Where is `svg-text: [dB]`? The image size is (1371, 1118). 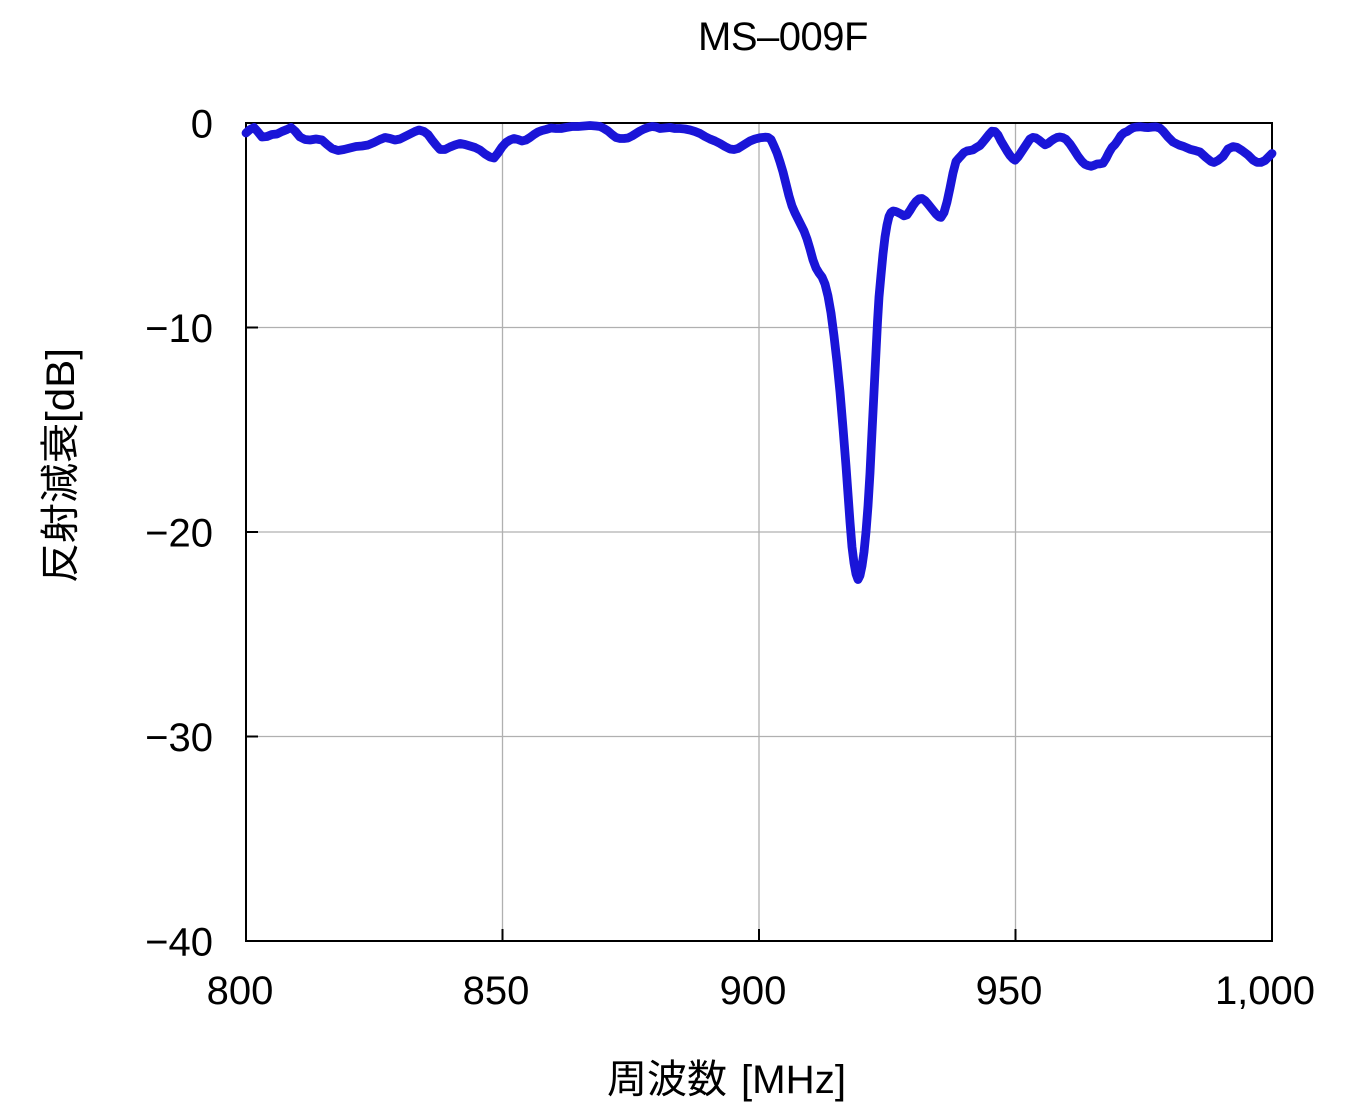
svg-text: [dB] is located at coordinates (61, 385).